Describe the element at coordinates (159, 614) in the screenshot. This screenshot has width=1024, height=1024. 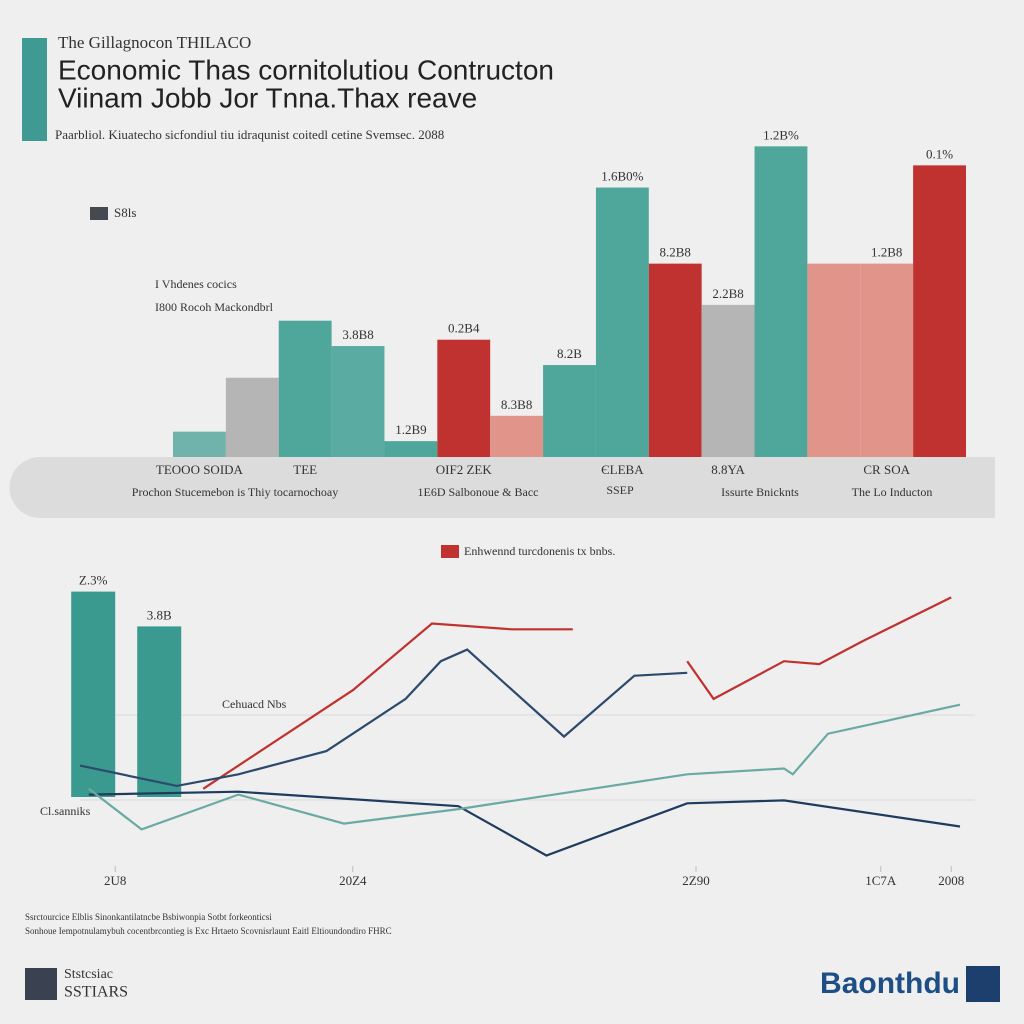
I see `bar-note: 3.8B` at that location.